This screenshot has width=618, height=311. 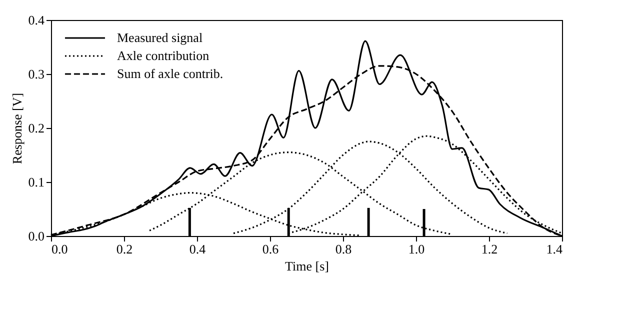 I want to click on x-tick-label: 0.0, so click(x=60, y=249).